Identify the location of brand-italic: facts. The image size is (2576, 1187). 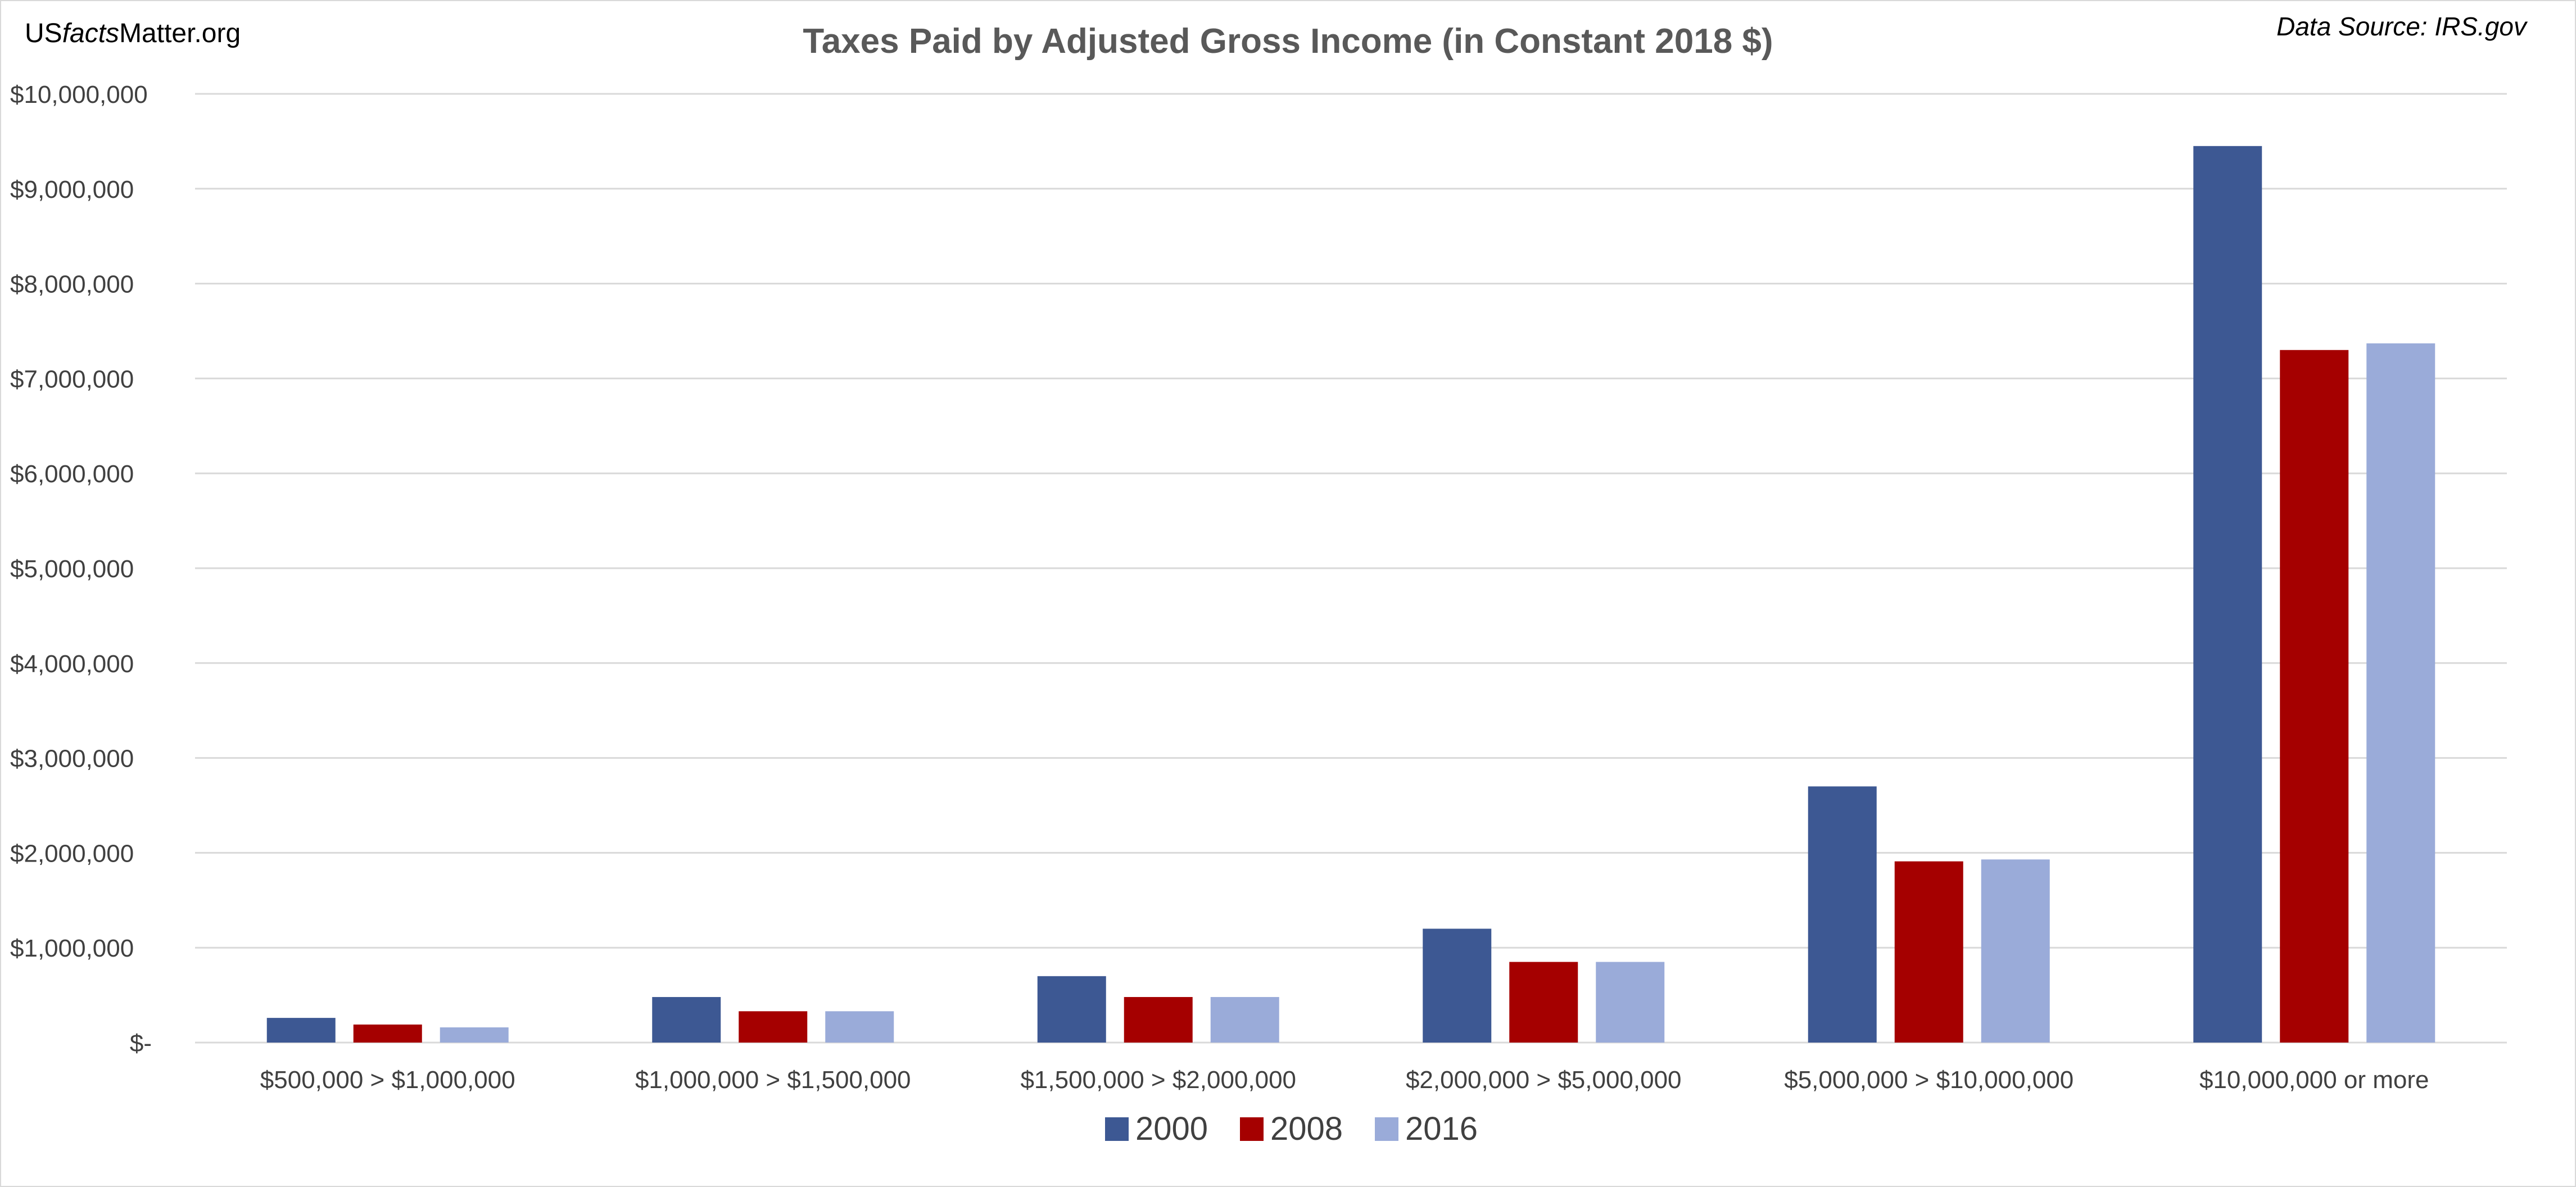
(91, 33).